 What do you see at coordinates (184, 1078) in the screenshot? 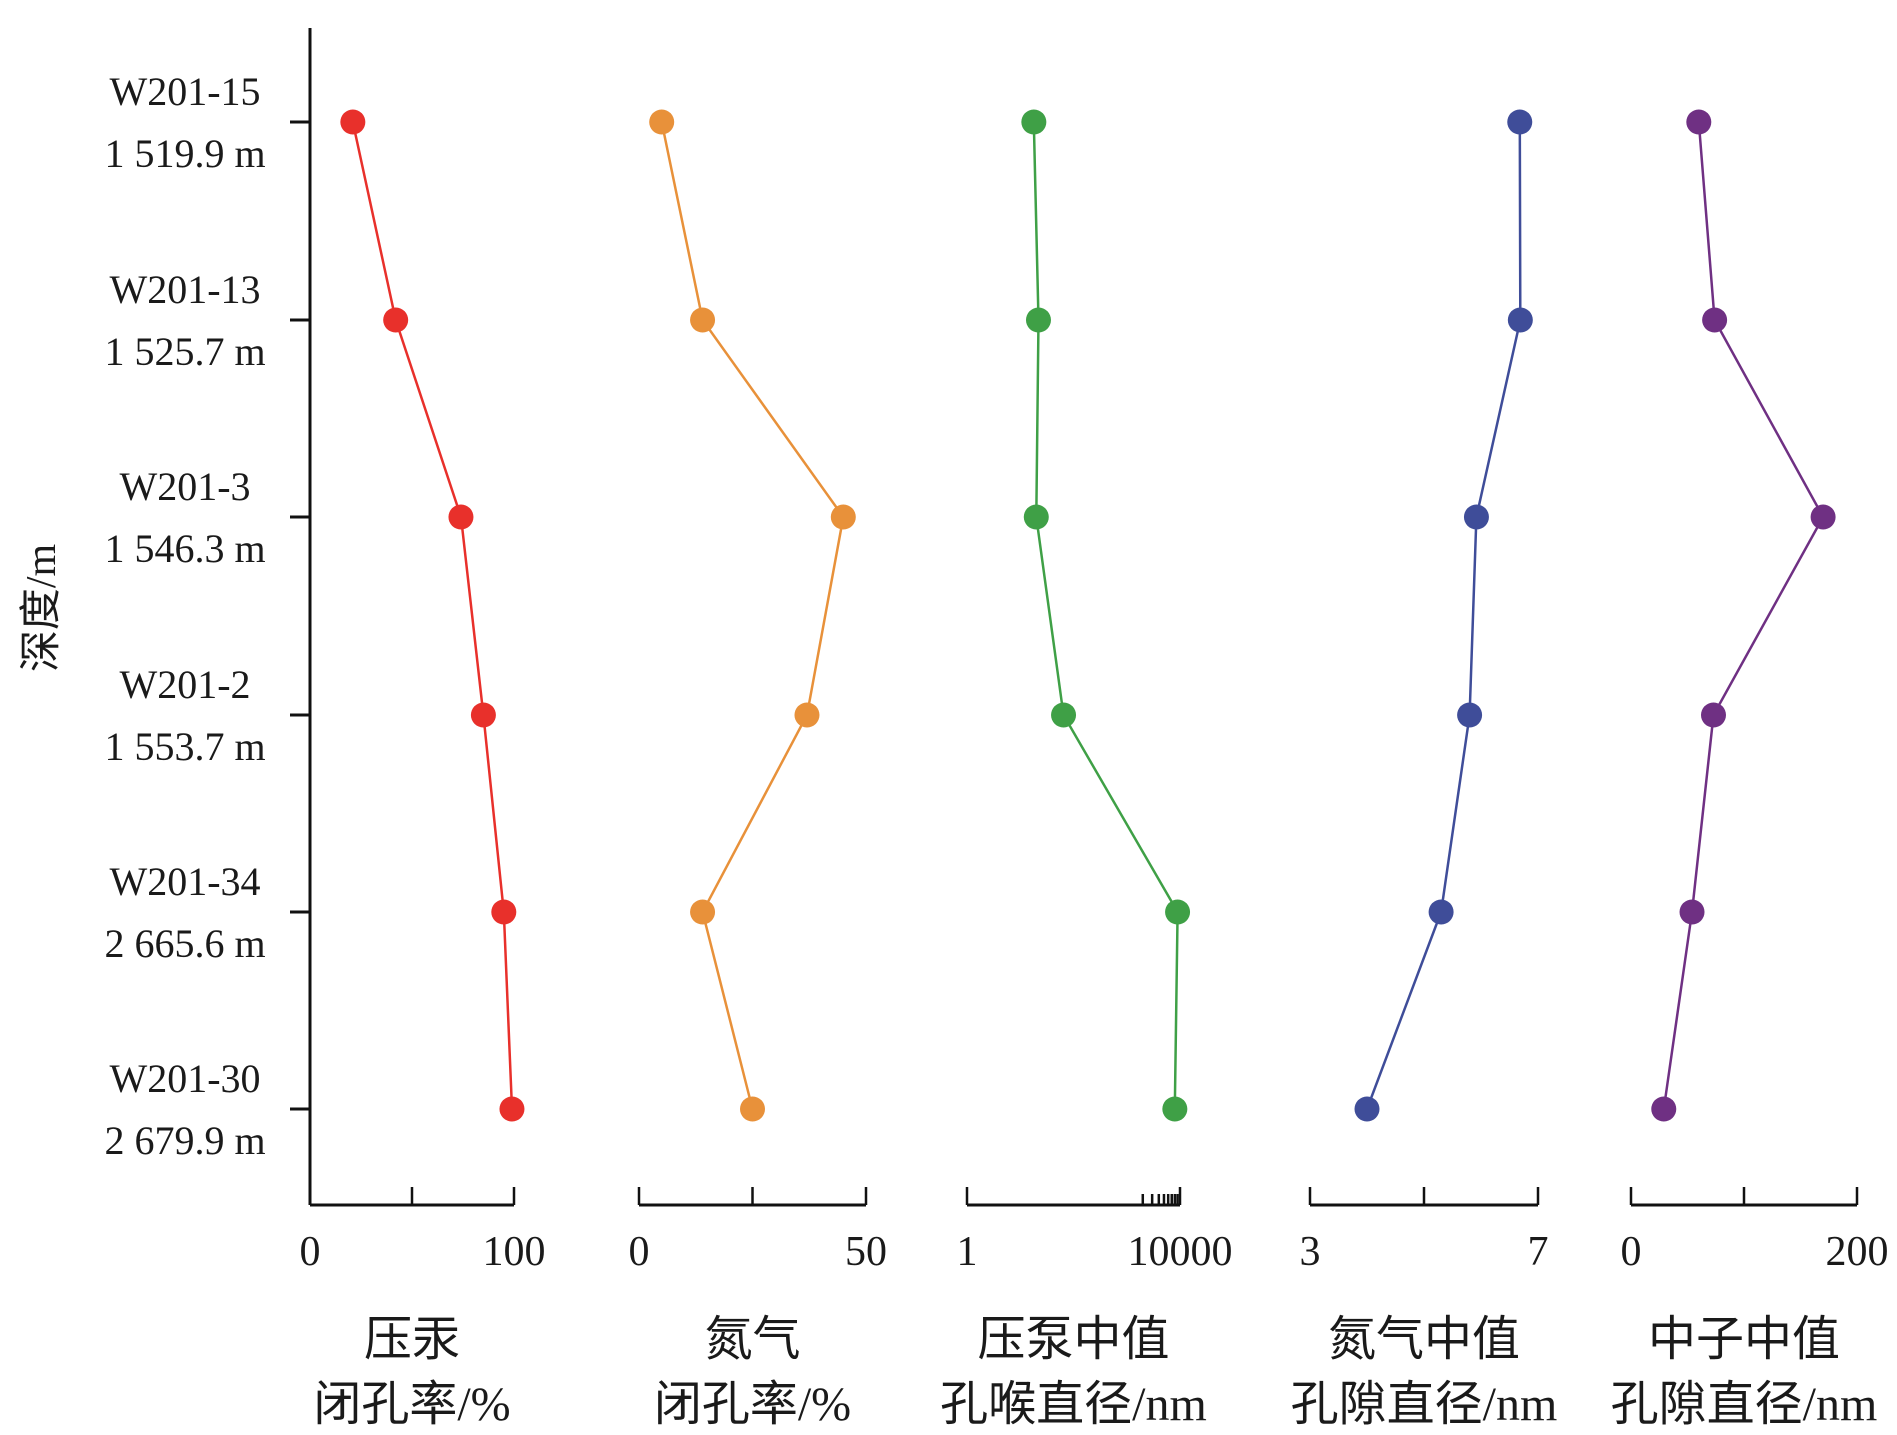
I see `sample-label: W201-30` at bounding box center [184, 1078].